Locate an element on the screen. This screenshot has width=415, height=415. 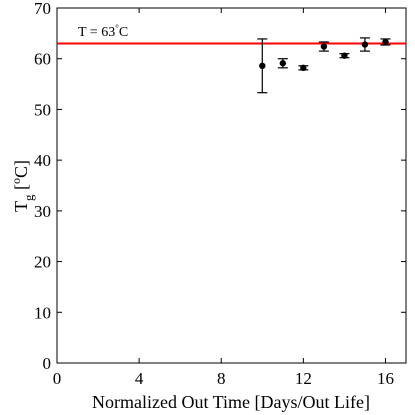
reference-line-label: T = 63°C is located at coordinates (103, 31).